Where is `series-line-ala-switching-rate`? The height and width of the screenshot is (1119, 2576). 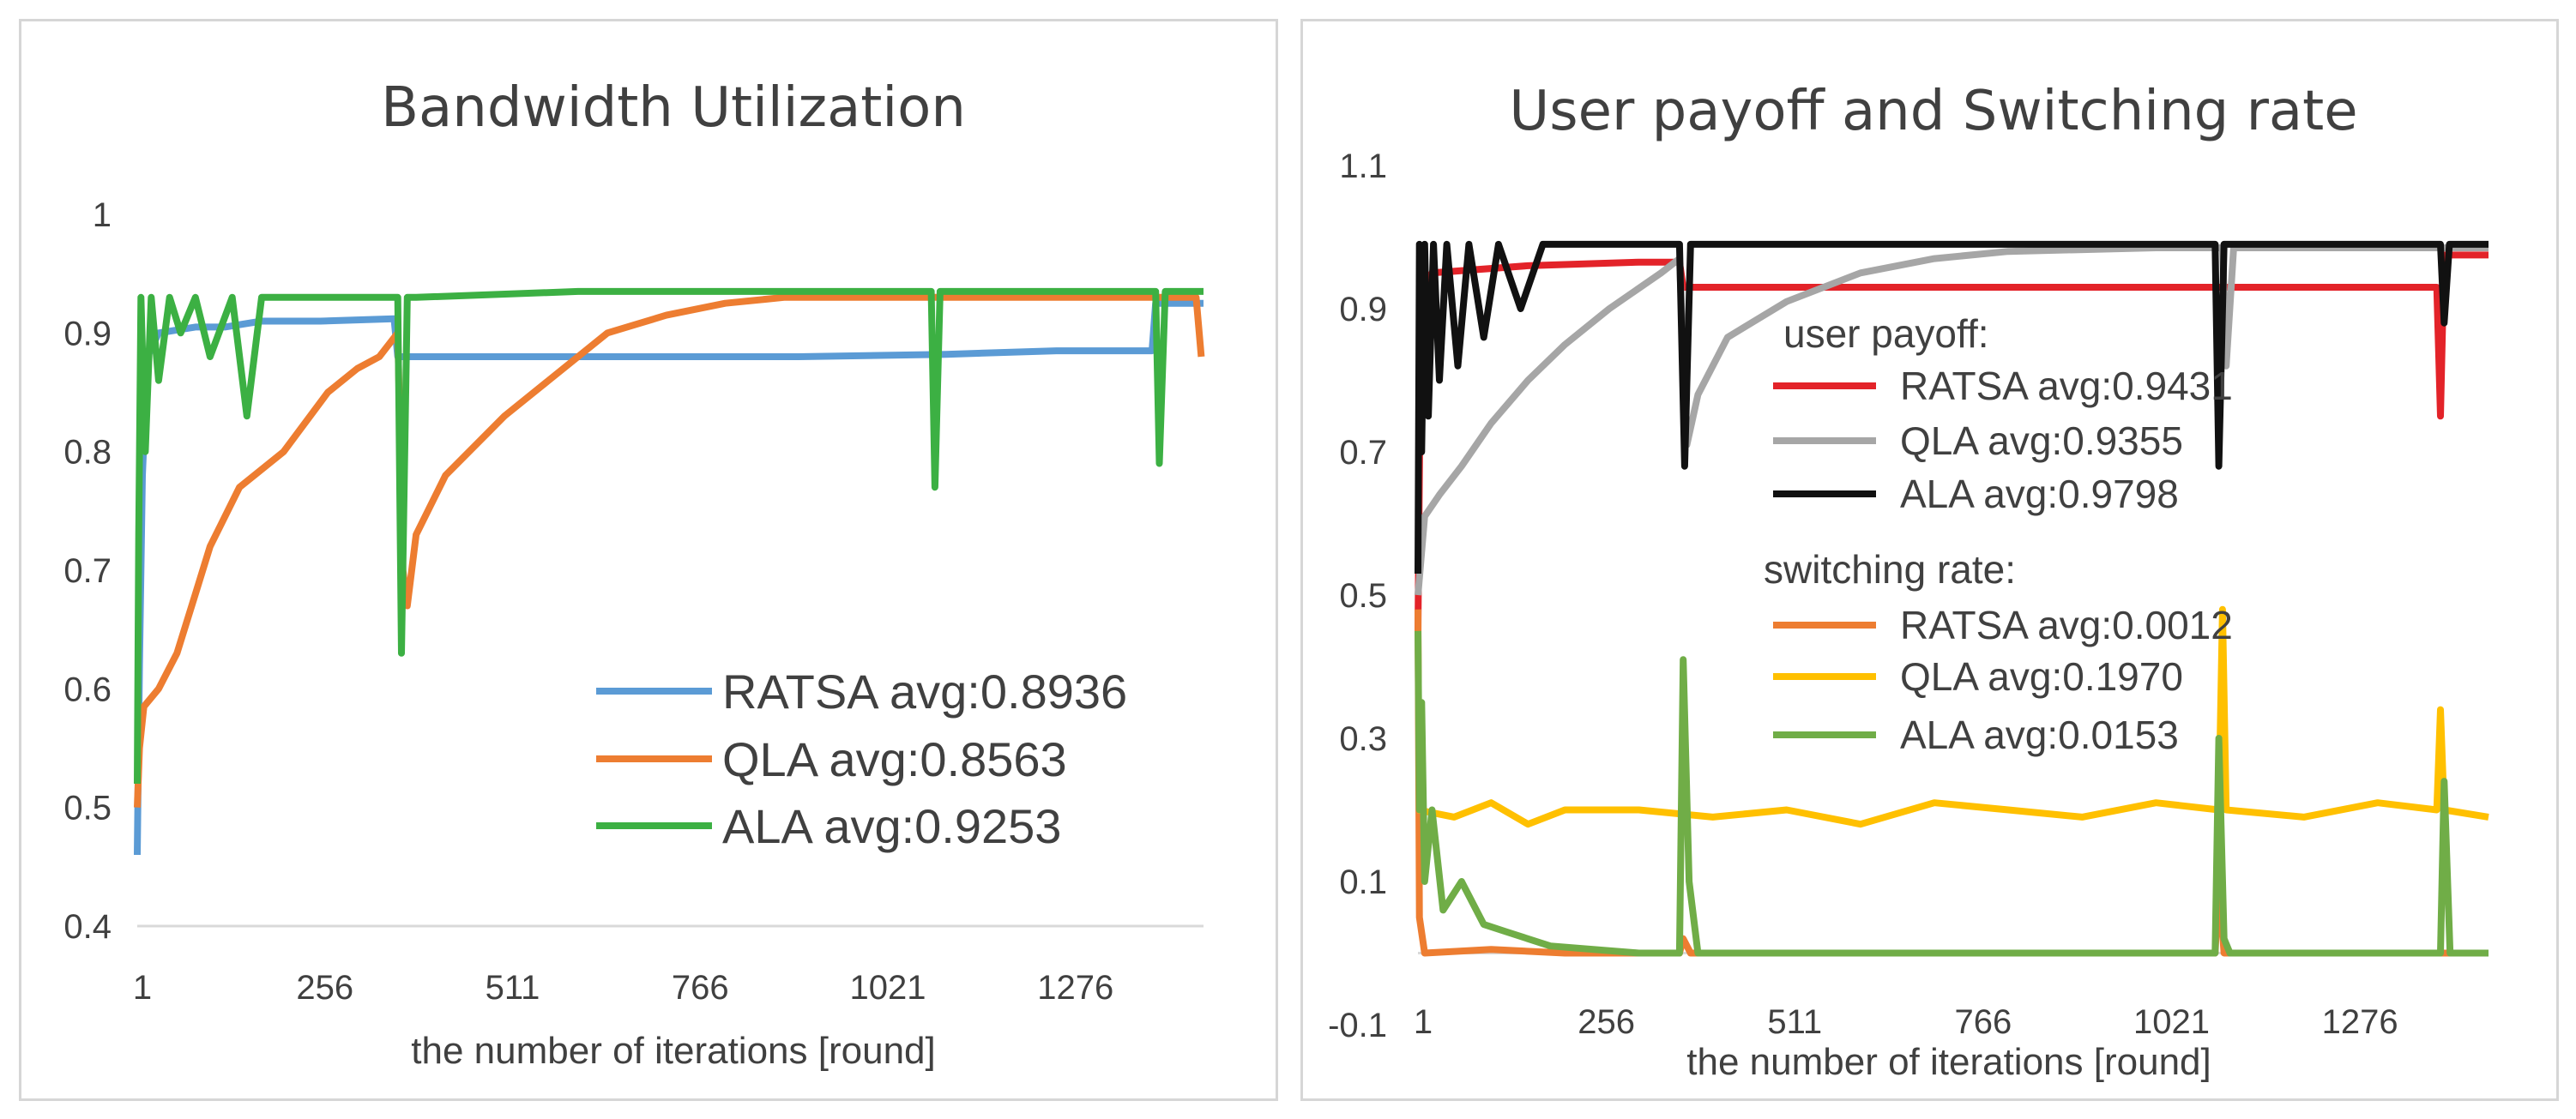
series-line-ala-switching-rate is located at coordinates (1952, 793).